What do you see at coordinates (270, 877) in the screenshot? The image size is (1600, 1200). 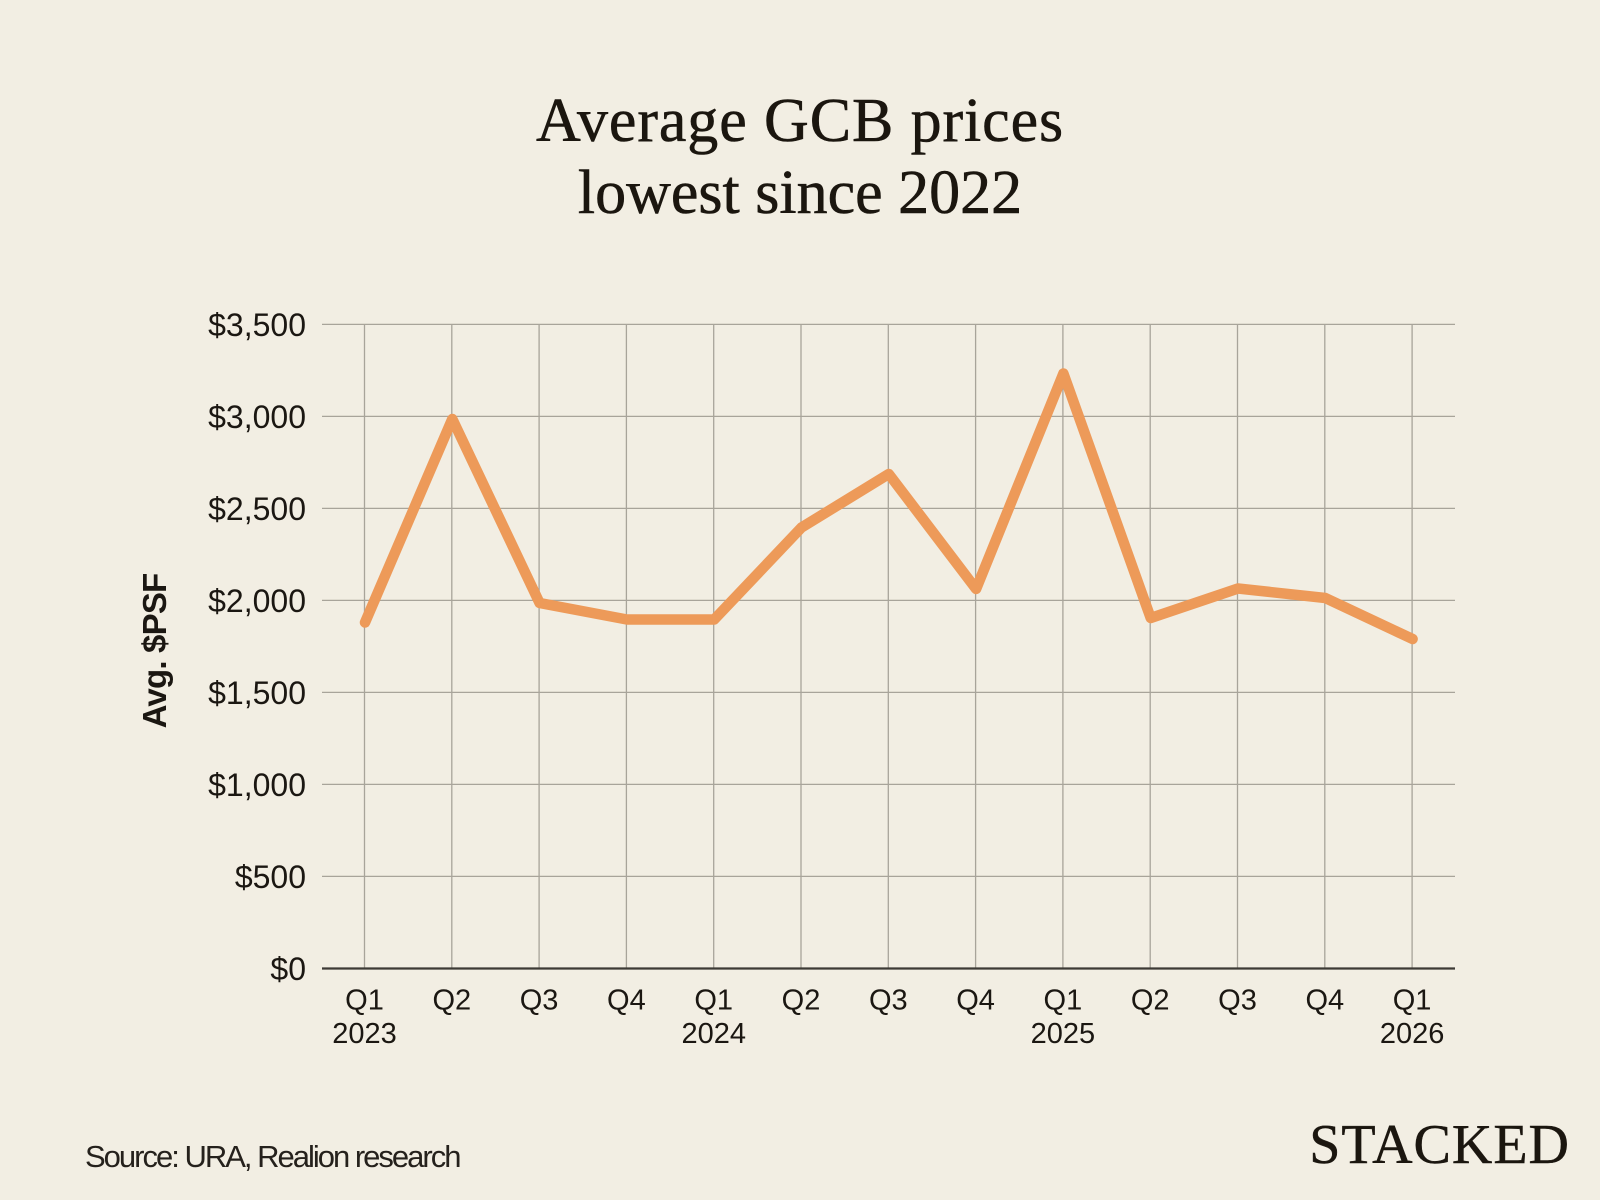 I see `svg-text: $500` at bounding box center [270, 877].